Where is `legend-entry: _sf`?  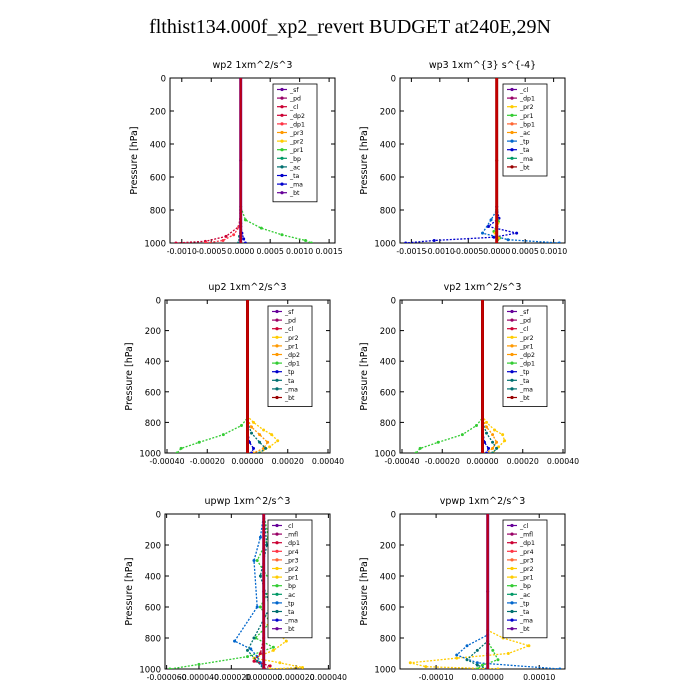
legend-entry: _sf is located at coordinates (294, 90).